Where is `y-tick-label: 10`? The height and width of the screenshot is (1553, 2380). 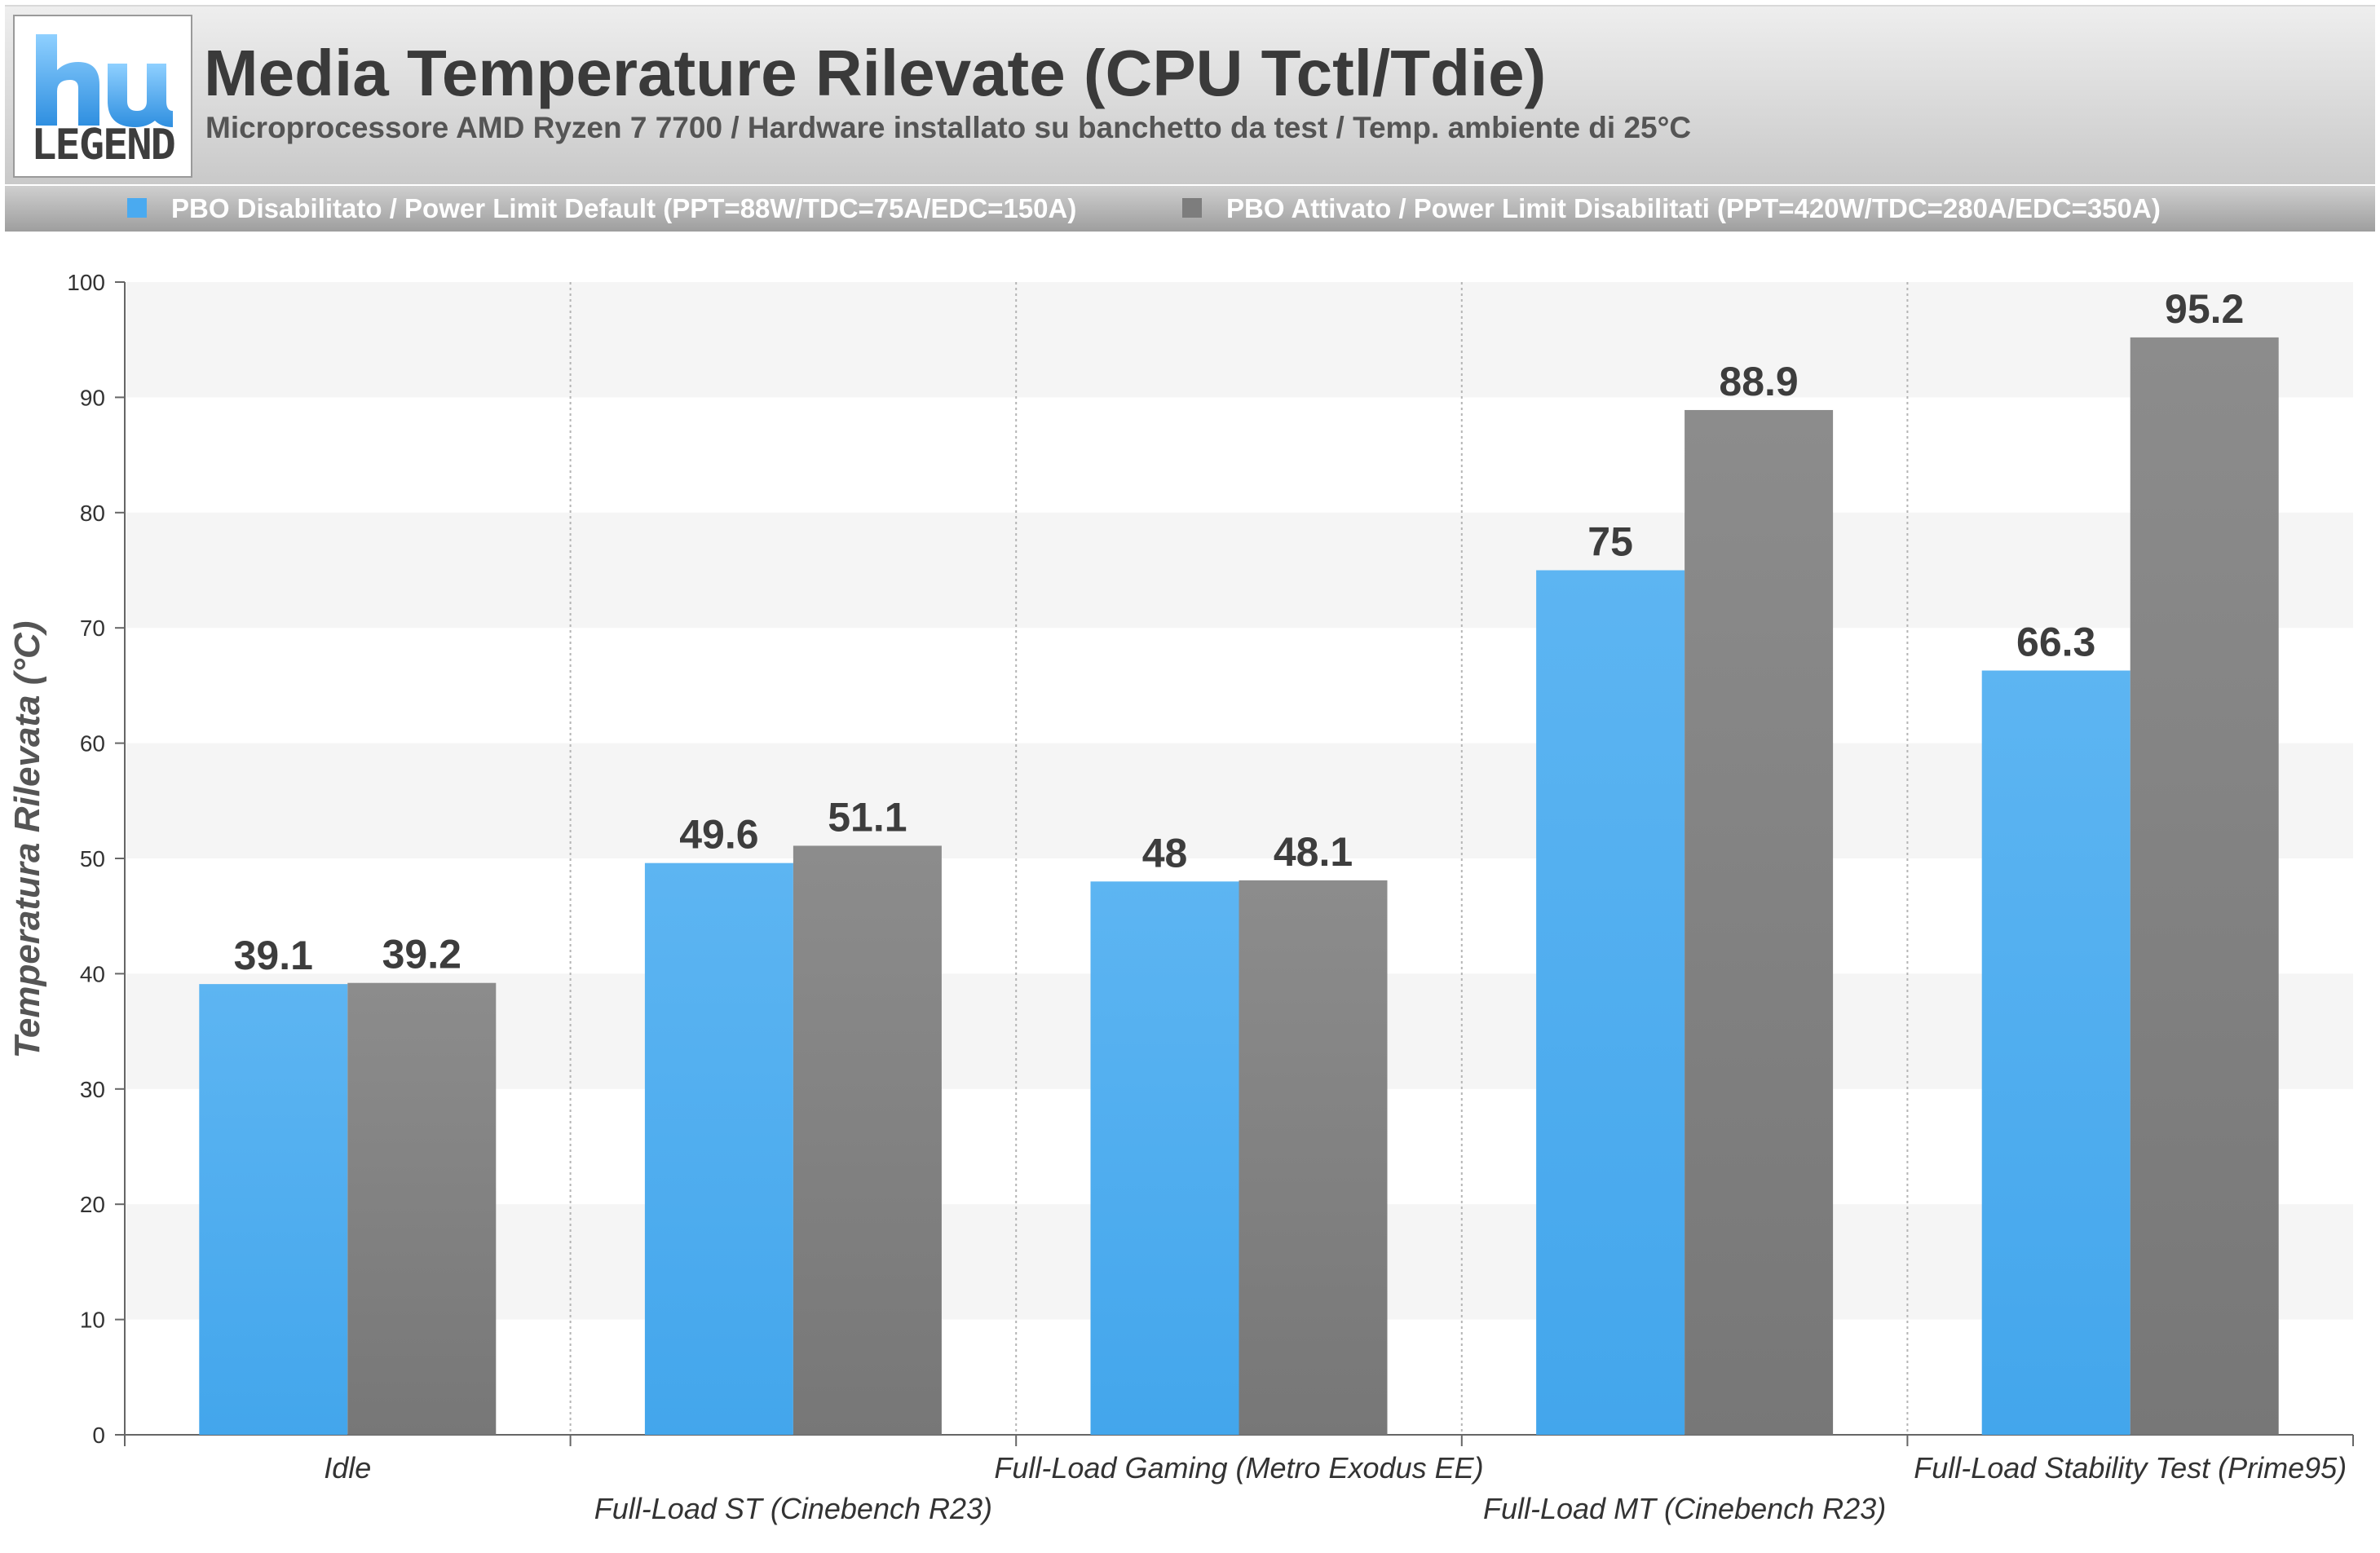
y-tick-label: 10 is located at coordinates (93, 1320).